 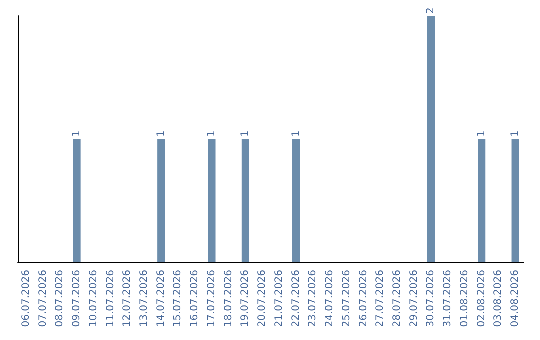 I want to click on x-tick-label: 30.07.2026, so click(x=431, y=299).